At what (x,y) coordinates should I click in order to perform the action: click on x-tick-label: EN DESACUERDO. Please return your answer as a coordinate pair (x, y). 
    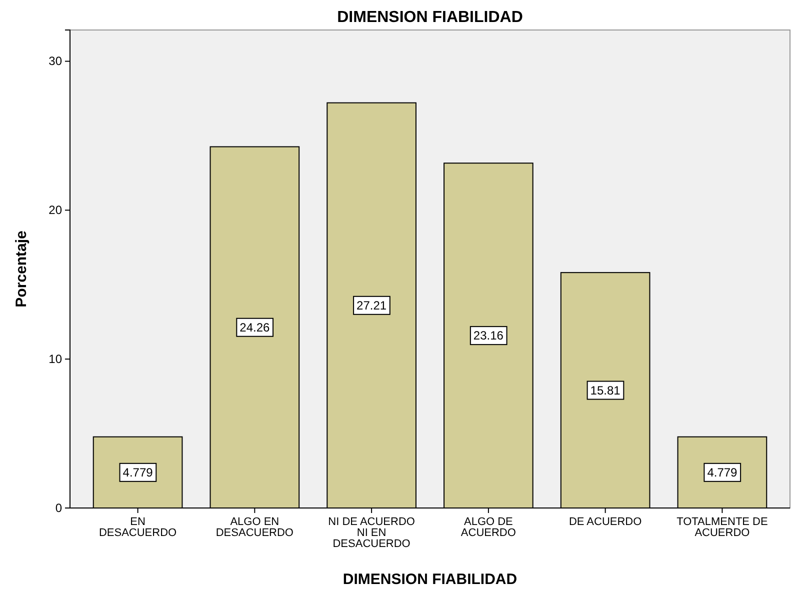
    Looking at the image, I should click on (138, 527).